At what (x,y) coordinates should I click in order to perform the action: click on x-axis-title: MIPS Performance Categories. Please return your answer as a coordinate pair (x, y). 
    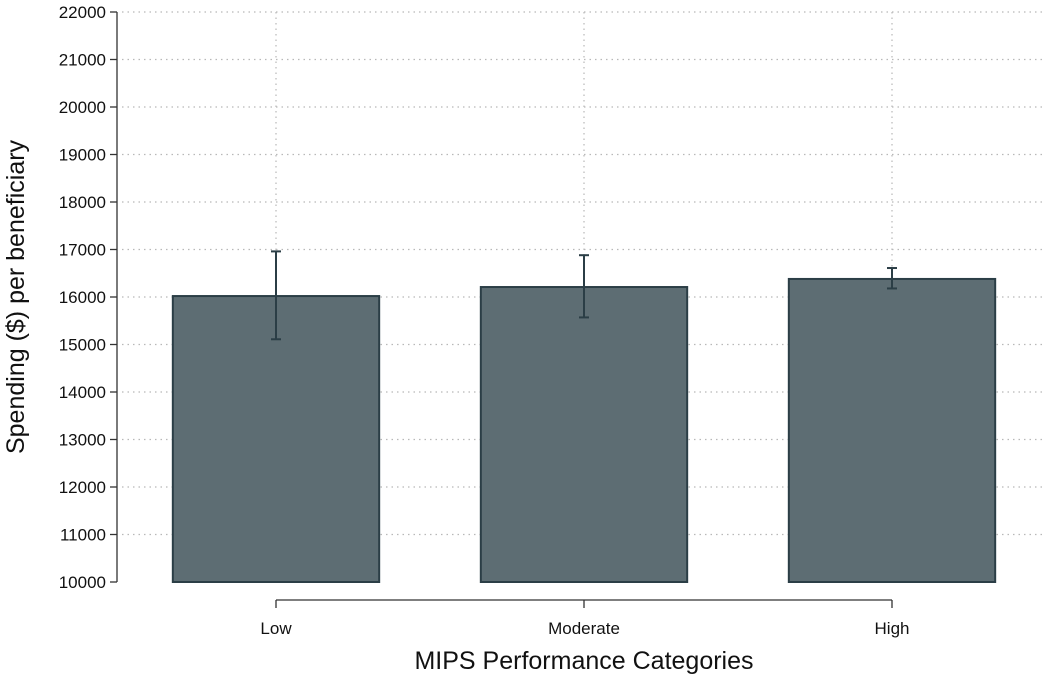
    Looking at the image, I should click on (583, 661).